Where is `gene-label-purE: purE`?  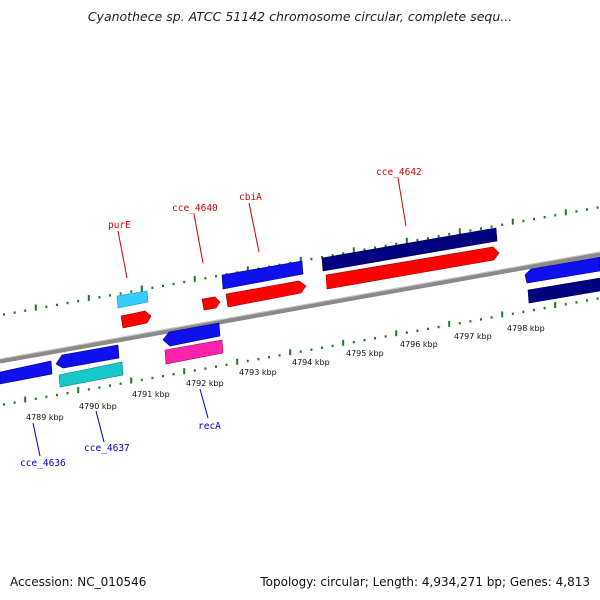 gene-label-purE: purE is located at coordinates (119, 225).